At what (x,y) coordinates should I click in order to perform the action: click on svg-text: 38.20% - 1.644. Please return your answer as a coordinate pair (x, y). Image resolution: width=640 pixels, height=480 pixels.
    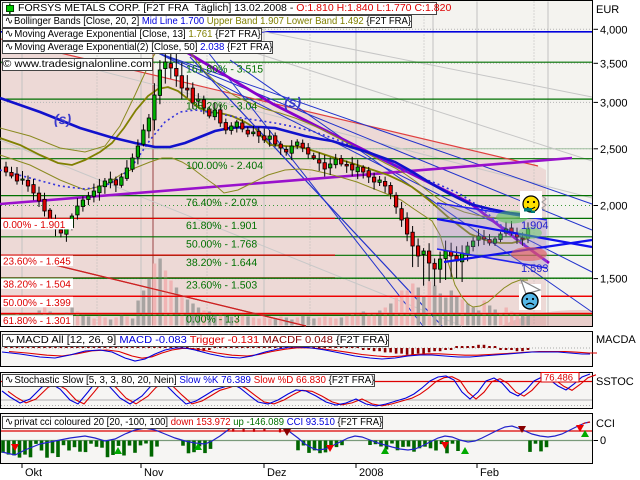
    Looking at the image, I should click on (221, 263).